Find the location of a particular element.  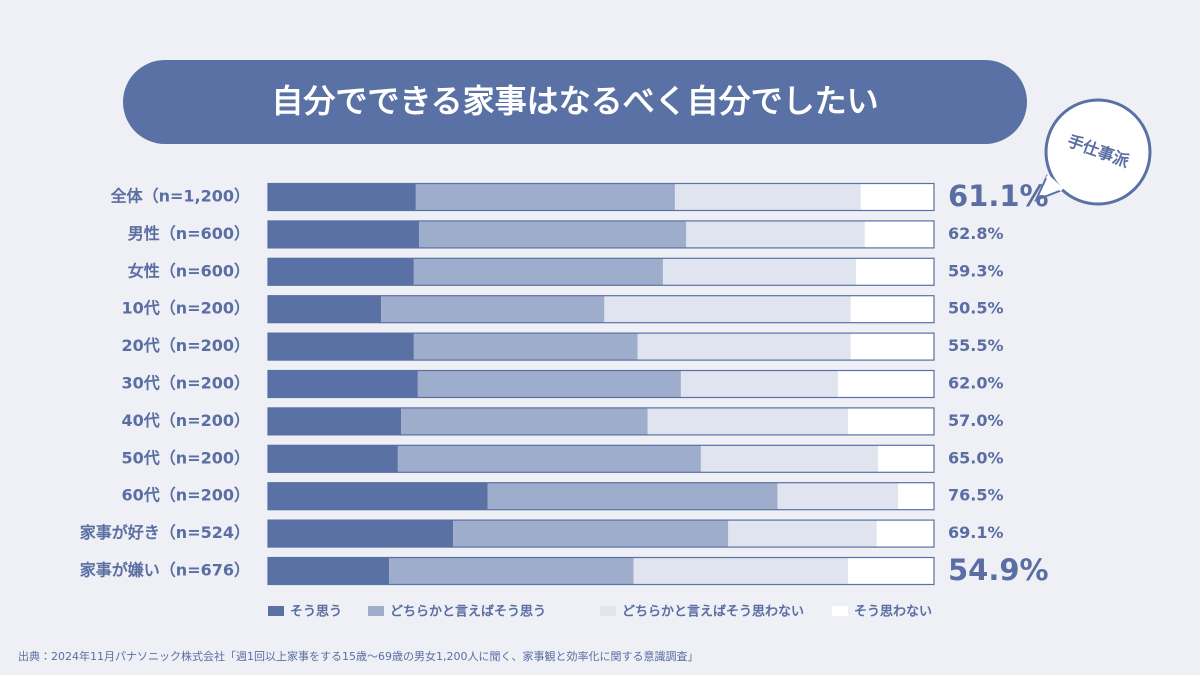

total-label: 62.0% is located at coordinates (976, 383).